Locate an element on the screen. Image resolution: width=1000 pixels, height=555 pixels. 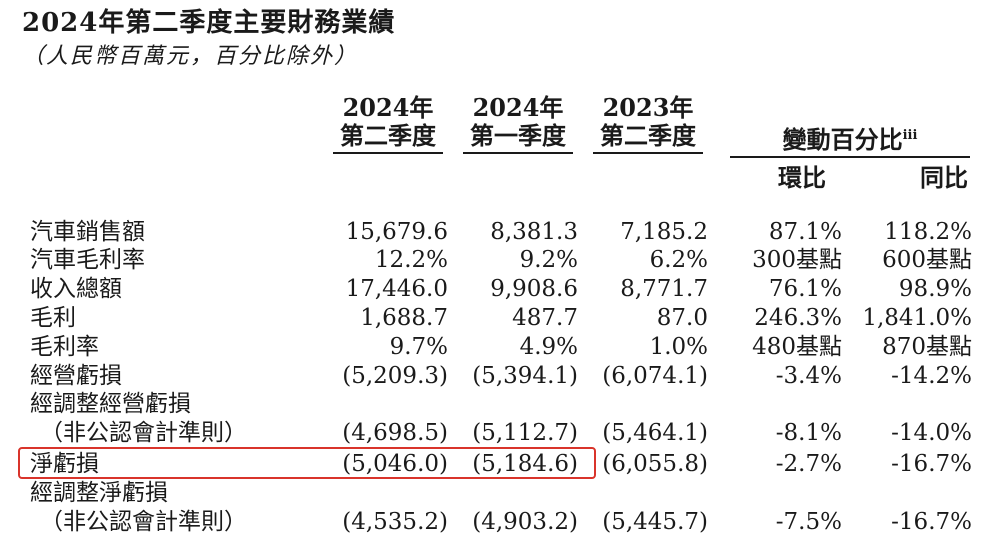
col-header-2023-q2: 2023年 第二季度 is located at coordinates (648, 124).